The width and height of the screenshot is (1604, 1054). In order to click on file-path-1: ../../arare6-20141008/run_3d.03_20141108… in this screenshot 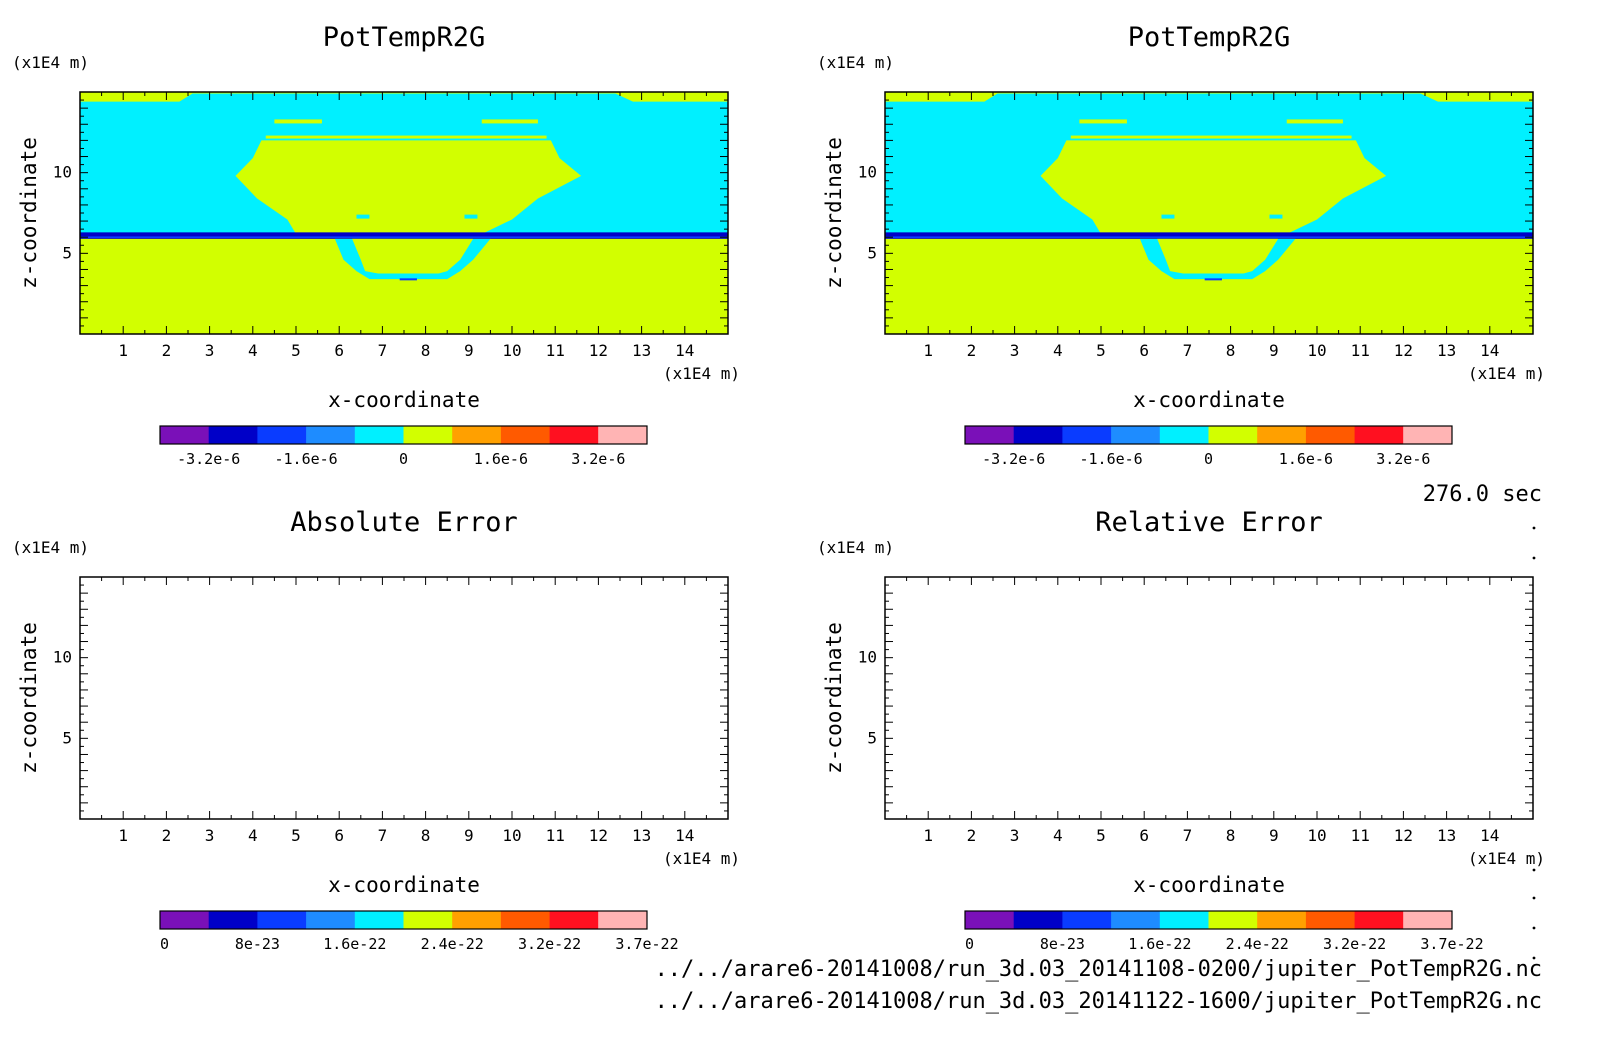, I will do `click(1098, 969)`.